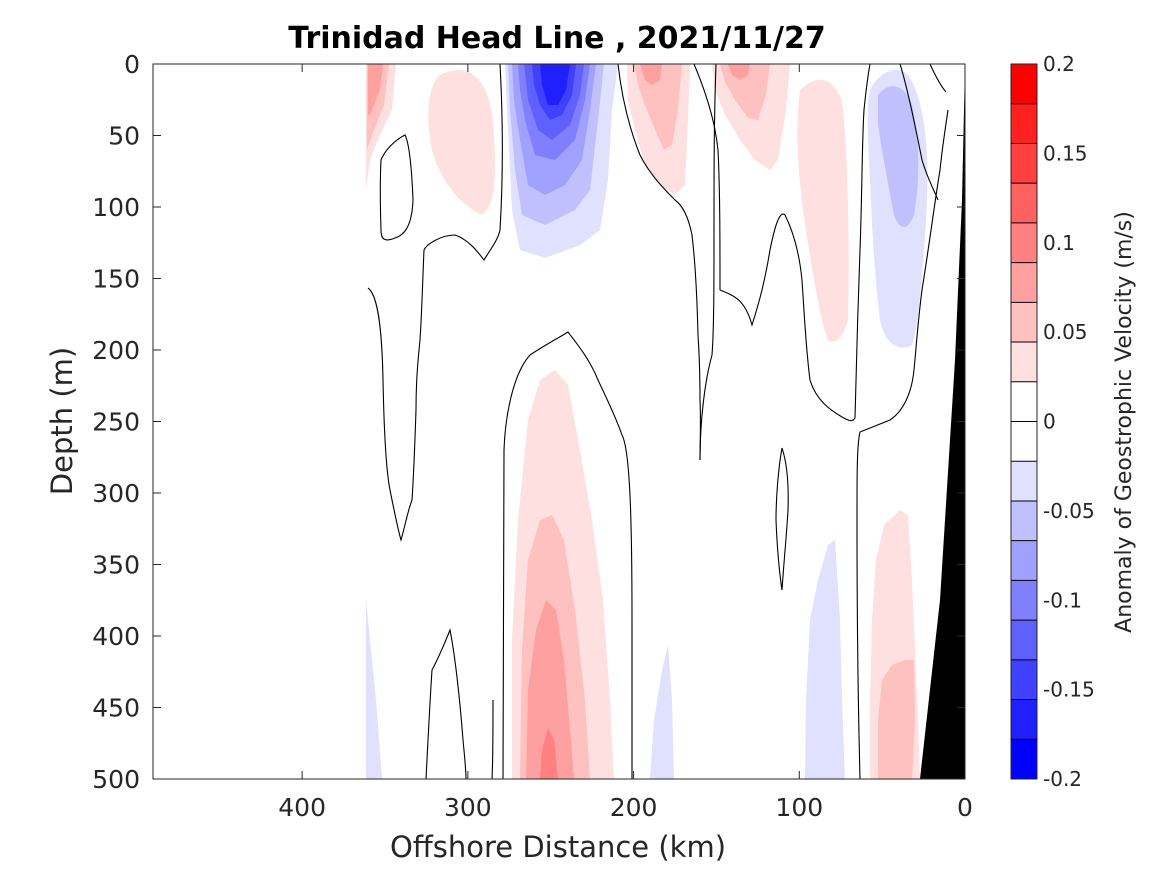 The height and width of the screenshot is (875, 1167). I want to click on x-tick-label: 200, so click(634, 807).